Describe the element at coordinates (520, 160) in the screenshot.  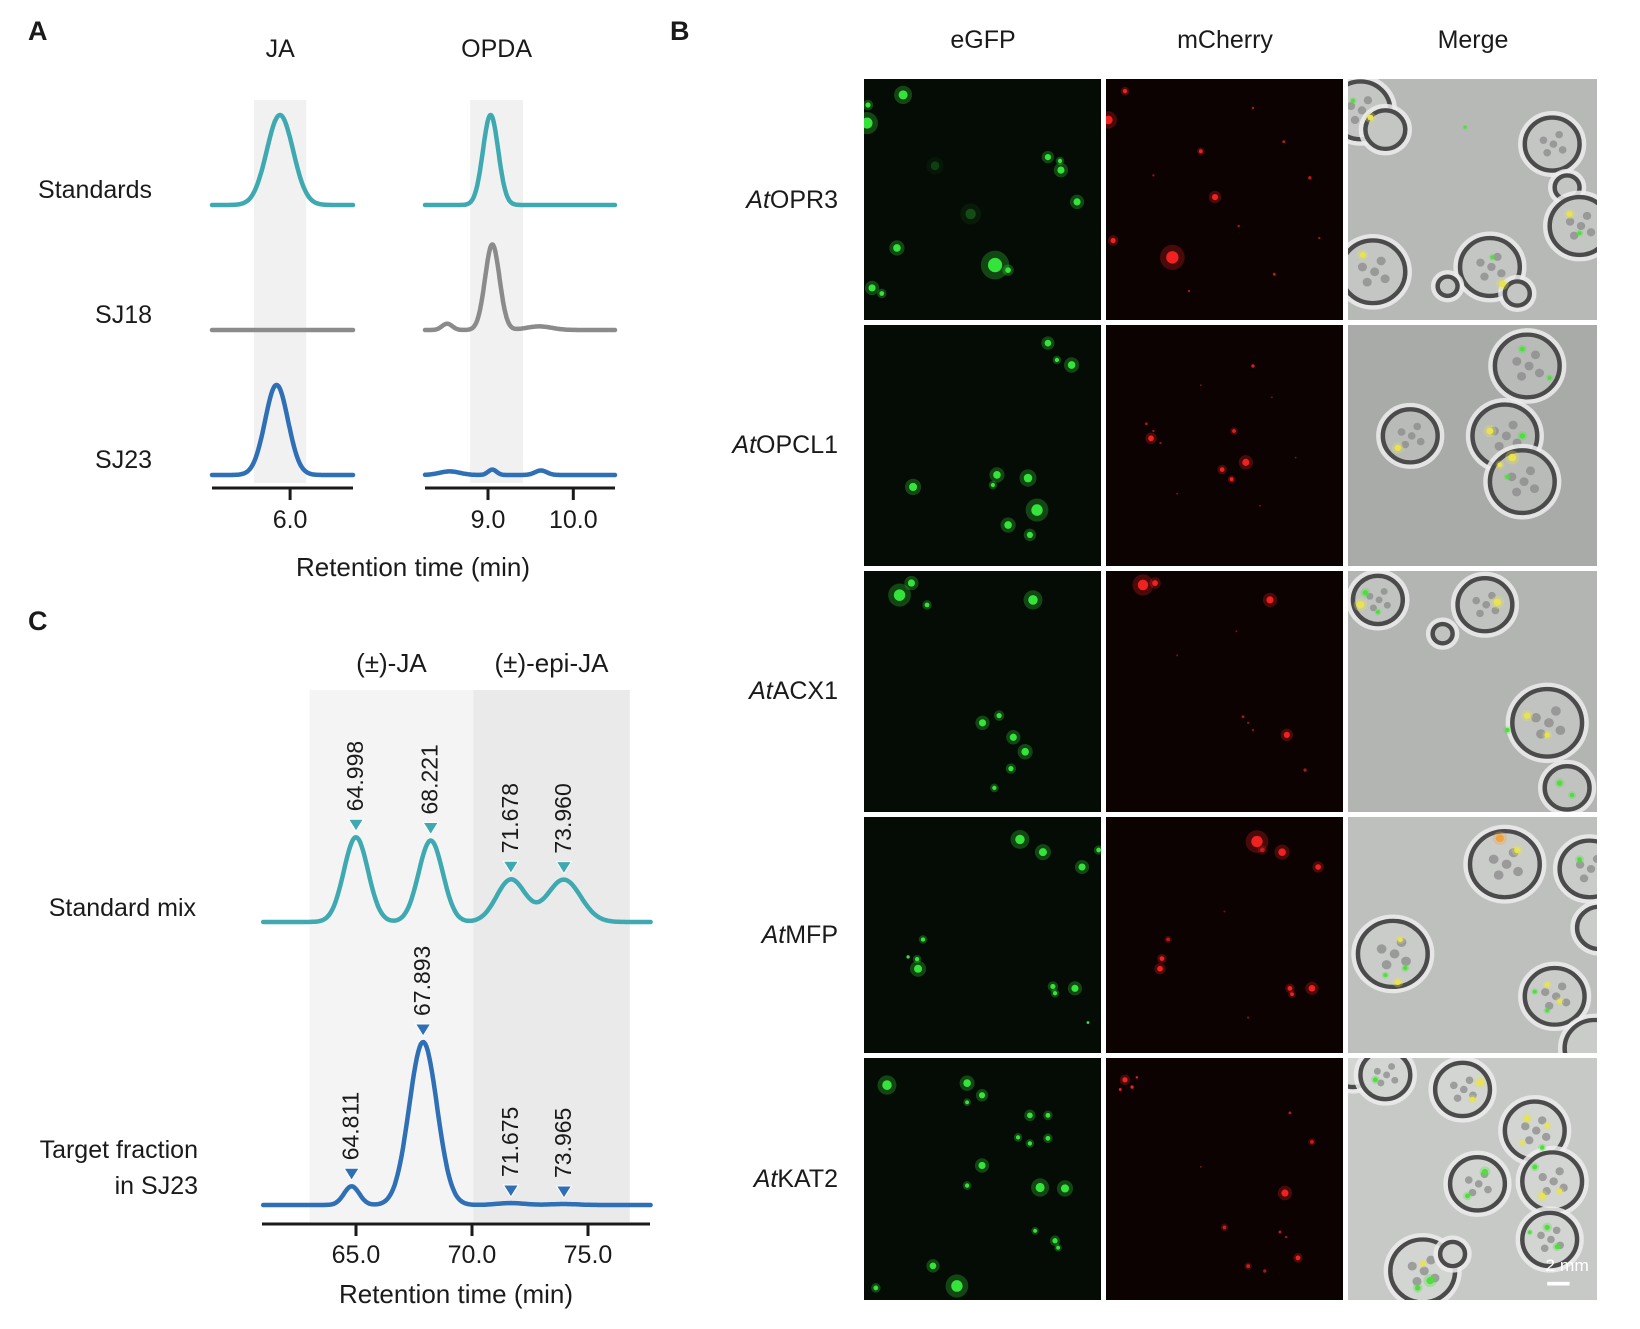
I see `chromatogram-trace-standards` at that location.